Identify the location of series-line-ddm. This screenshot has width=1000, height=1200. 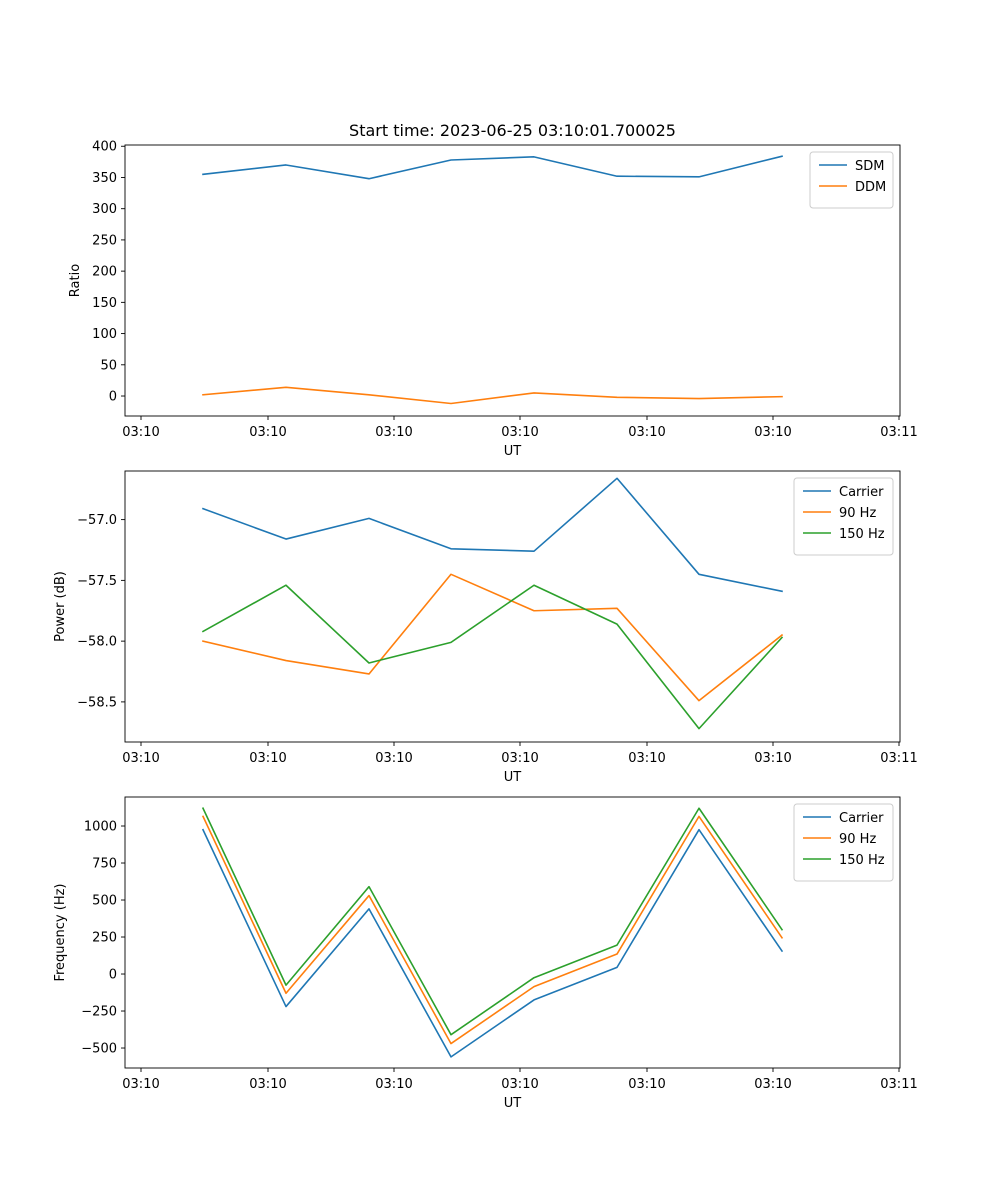
(492, 395).